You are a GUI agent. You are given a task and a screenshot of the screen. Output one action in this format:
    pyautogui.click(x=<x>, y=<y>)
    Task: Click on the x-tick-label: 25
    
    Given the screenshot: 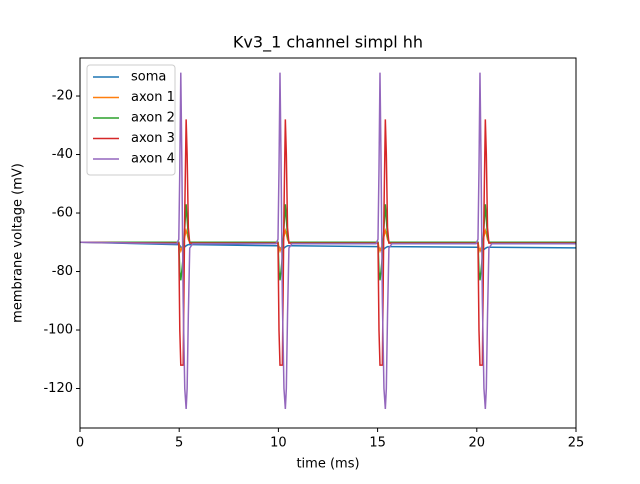 What is the action you would take?
    pyautogui.click(x=576, y=443)
    